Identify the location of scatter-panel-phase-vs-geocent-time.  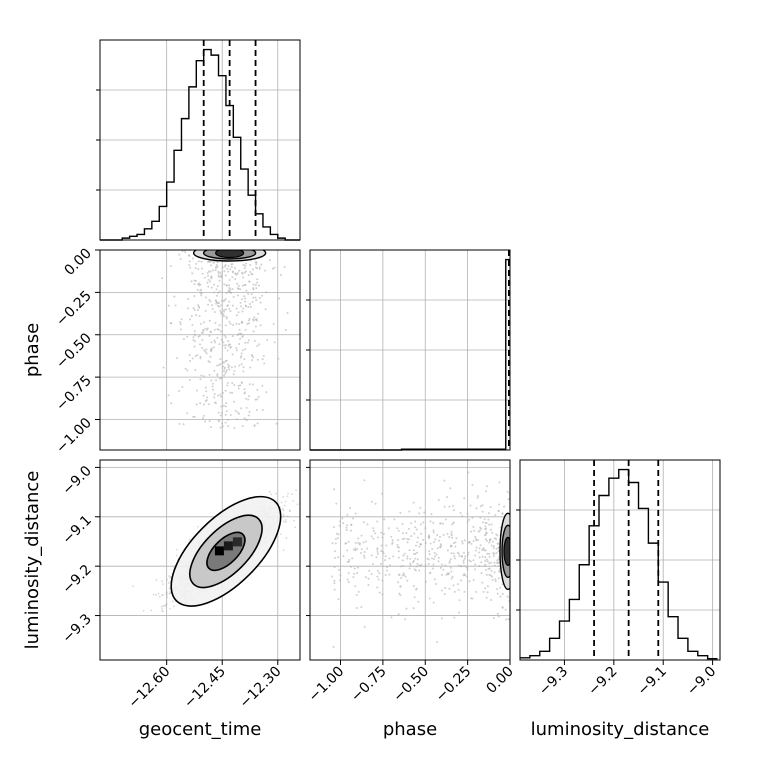
(200, 350).